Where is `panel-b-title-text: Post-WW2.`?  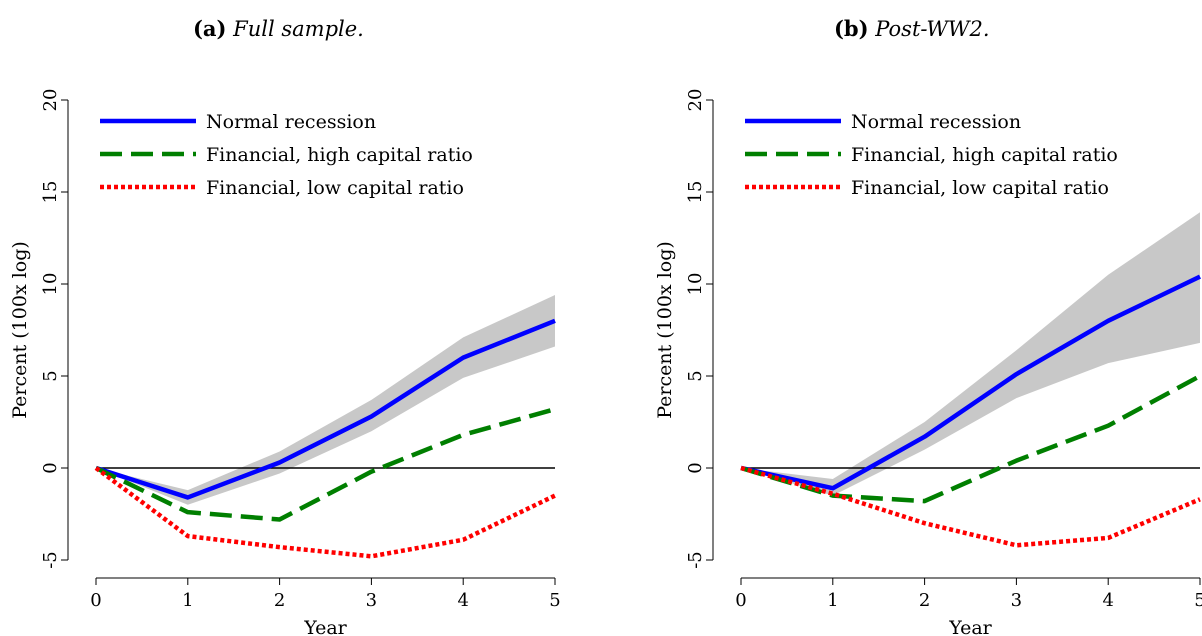
panel-b-title-text: Post-WW2. is located at coordinates (932, 29).